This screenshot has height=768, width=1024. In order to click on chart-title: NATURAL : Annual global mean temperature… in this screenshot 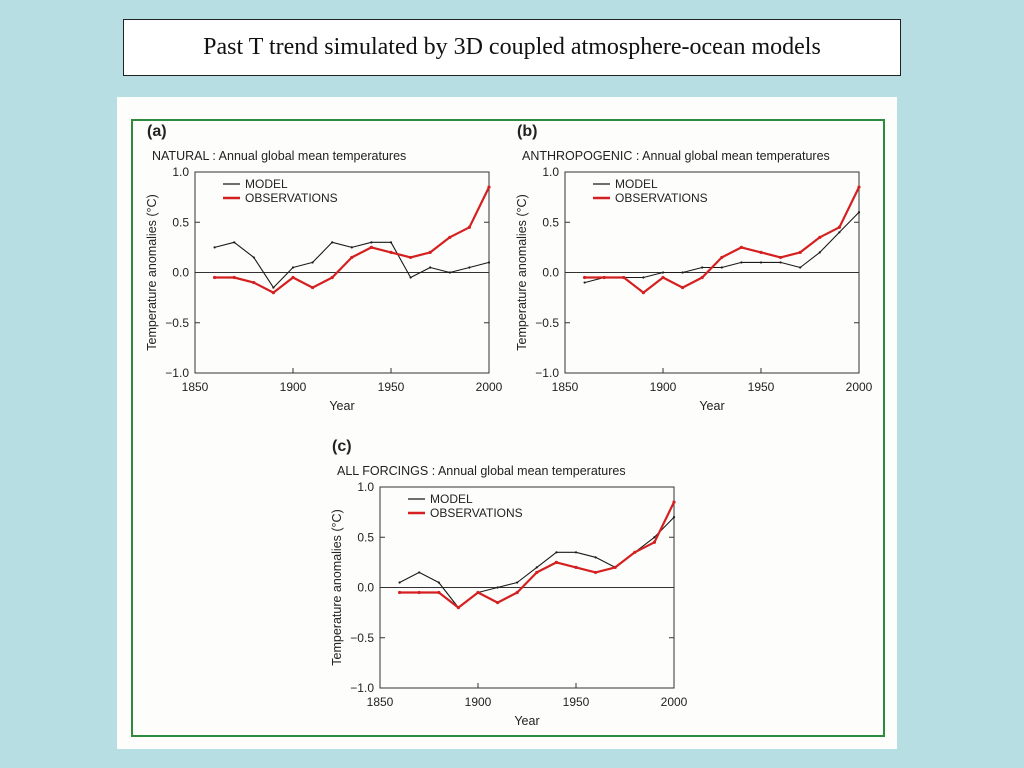, I will do `click(279, 156)`.